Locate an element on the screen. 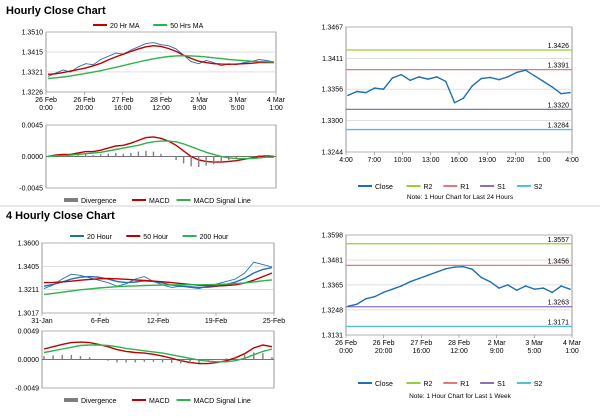 The height and width of the screenshot is (418, 600). four-hourly-right-xtick-label: 12:00 is located at coordinates (459, 351).